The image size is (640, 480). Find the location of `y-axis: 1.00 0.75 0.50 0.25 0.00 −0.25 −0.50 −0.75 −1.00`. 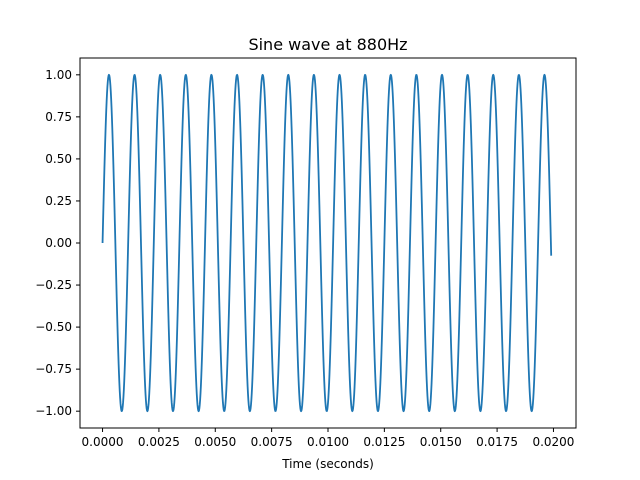

y-axis: 1.00 0.75 0.50 0.25 0.00 −0.25 −0.50 −0.75 −1.00 is located at coordinates (57, 243).